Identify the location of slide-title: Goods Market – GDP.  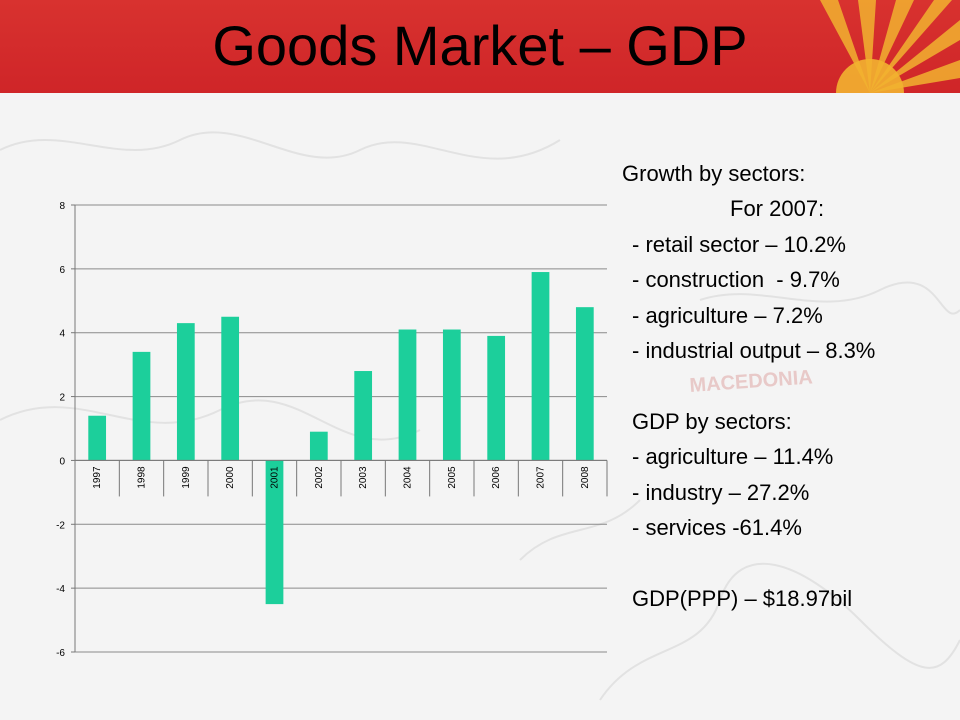
(480, 45).